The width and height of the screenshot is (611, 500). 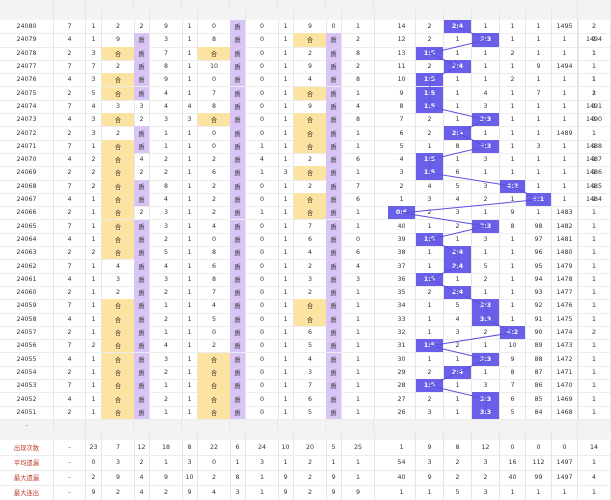 I want to click on issue-number: 24061, so click(x=27, y=279).